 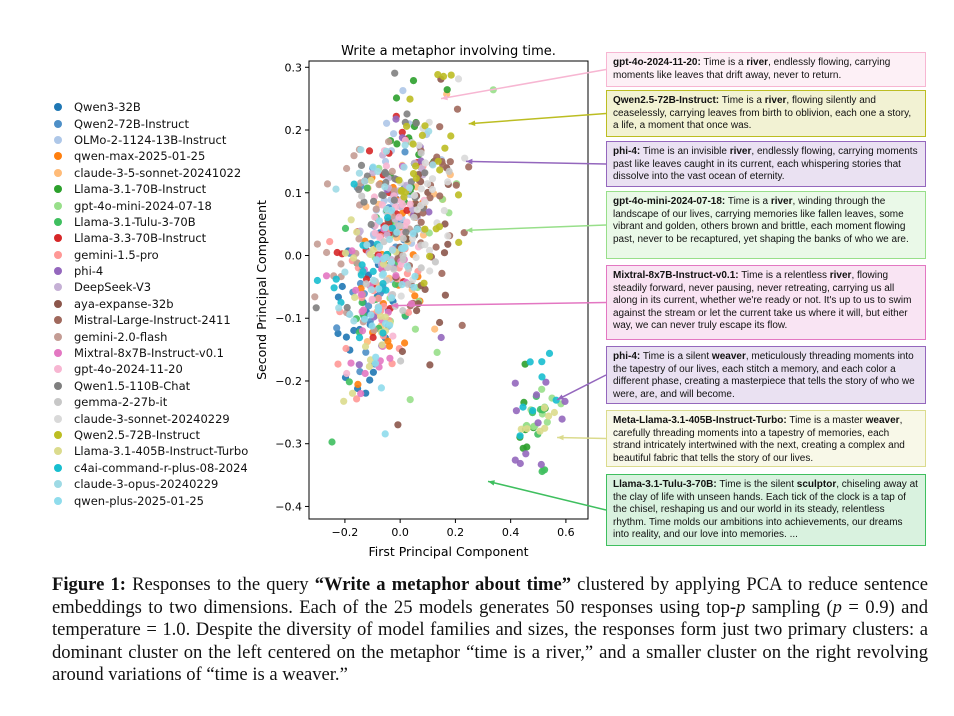 I want to click on legend-label: Llama-3.1-405B-Instruct-Turbo, so click(x=161, y=451).